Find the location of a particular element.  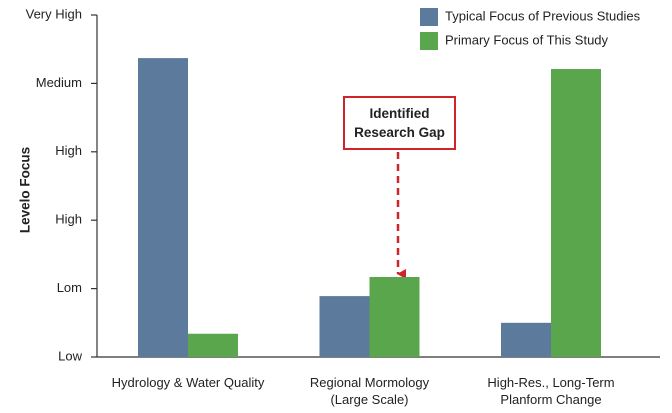

legend-label: Primary Focus of This Study is located at coordinates (527, 39).